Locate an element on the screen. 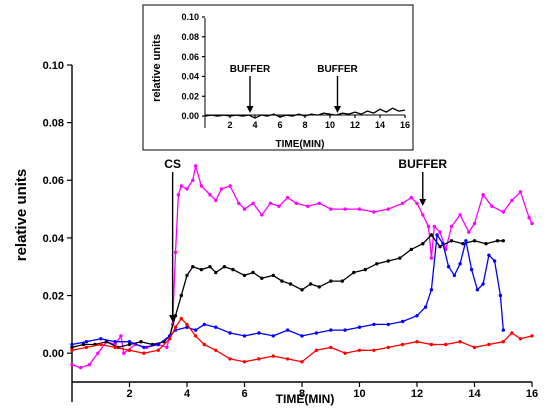  main-x-tick-label: 14 is located at coordinates (474, 394).